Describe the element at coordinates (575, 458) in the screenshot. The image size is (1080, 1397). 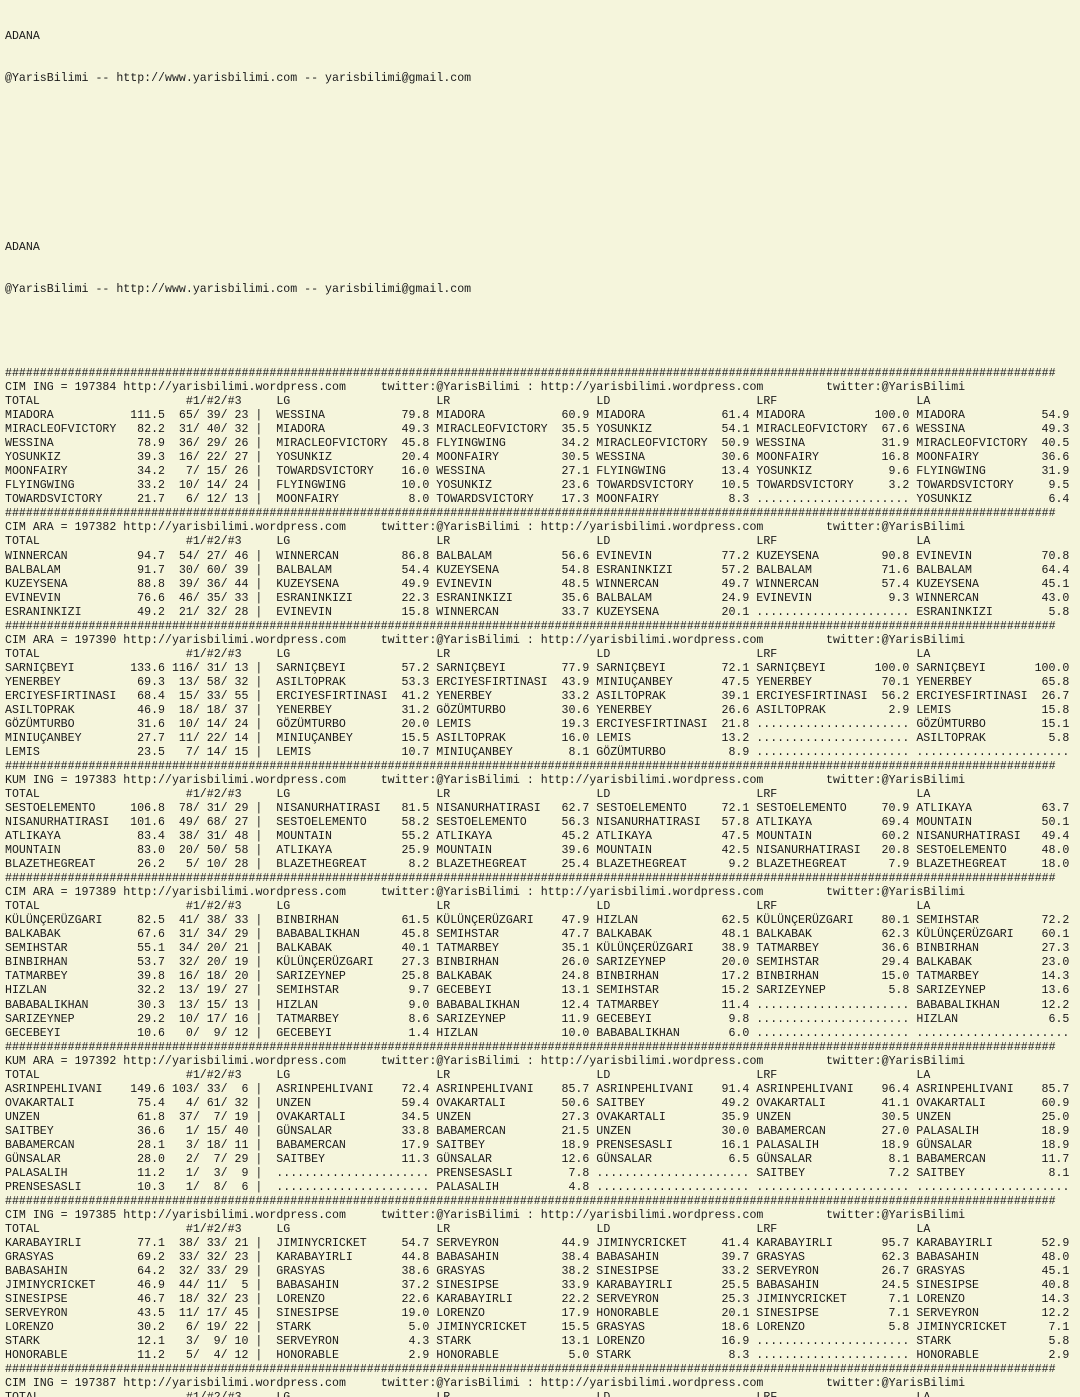
I see `lr-value-cell: 30.5` at that location.